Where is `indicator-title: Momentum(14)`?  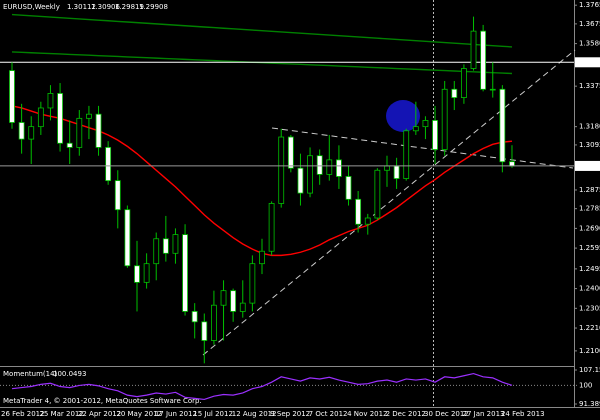 indicator-title: Momentum(14) is located at coordinates (30, 374).